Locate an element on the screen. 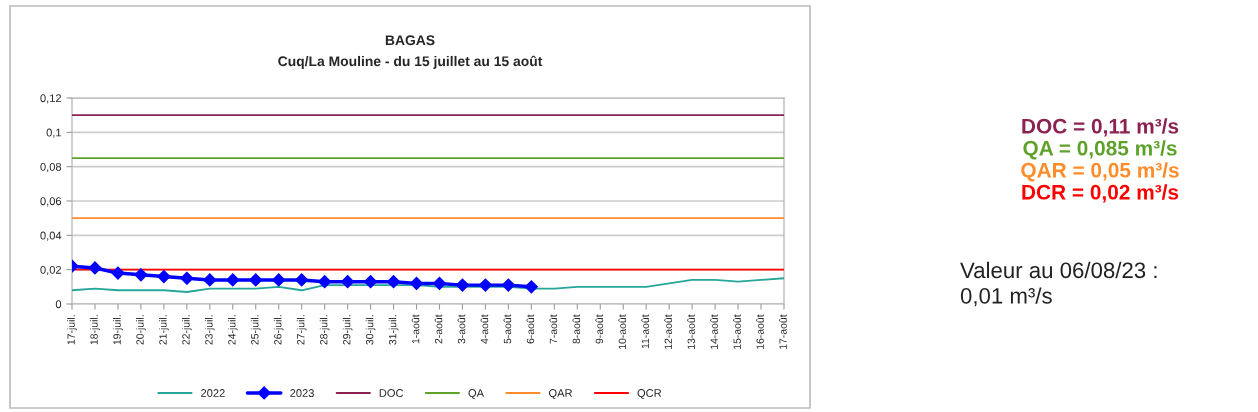 This screenshot has height=412, width=1258. x-tick-label: 13-août is located at coordinates (691, 331).